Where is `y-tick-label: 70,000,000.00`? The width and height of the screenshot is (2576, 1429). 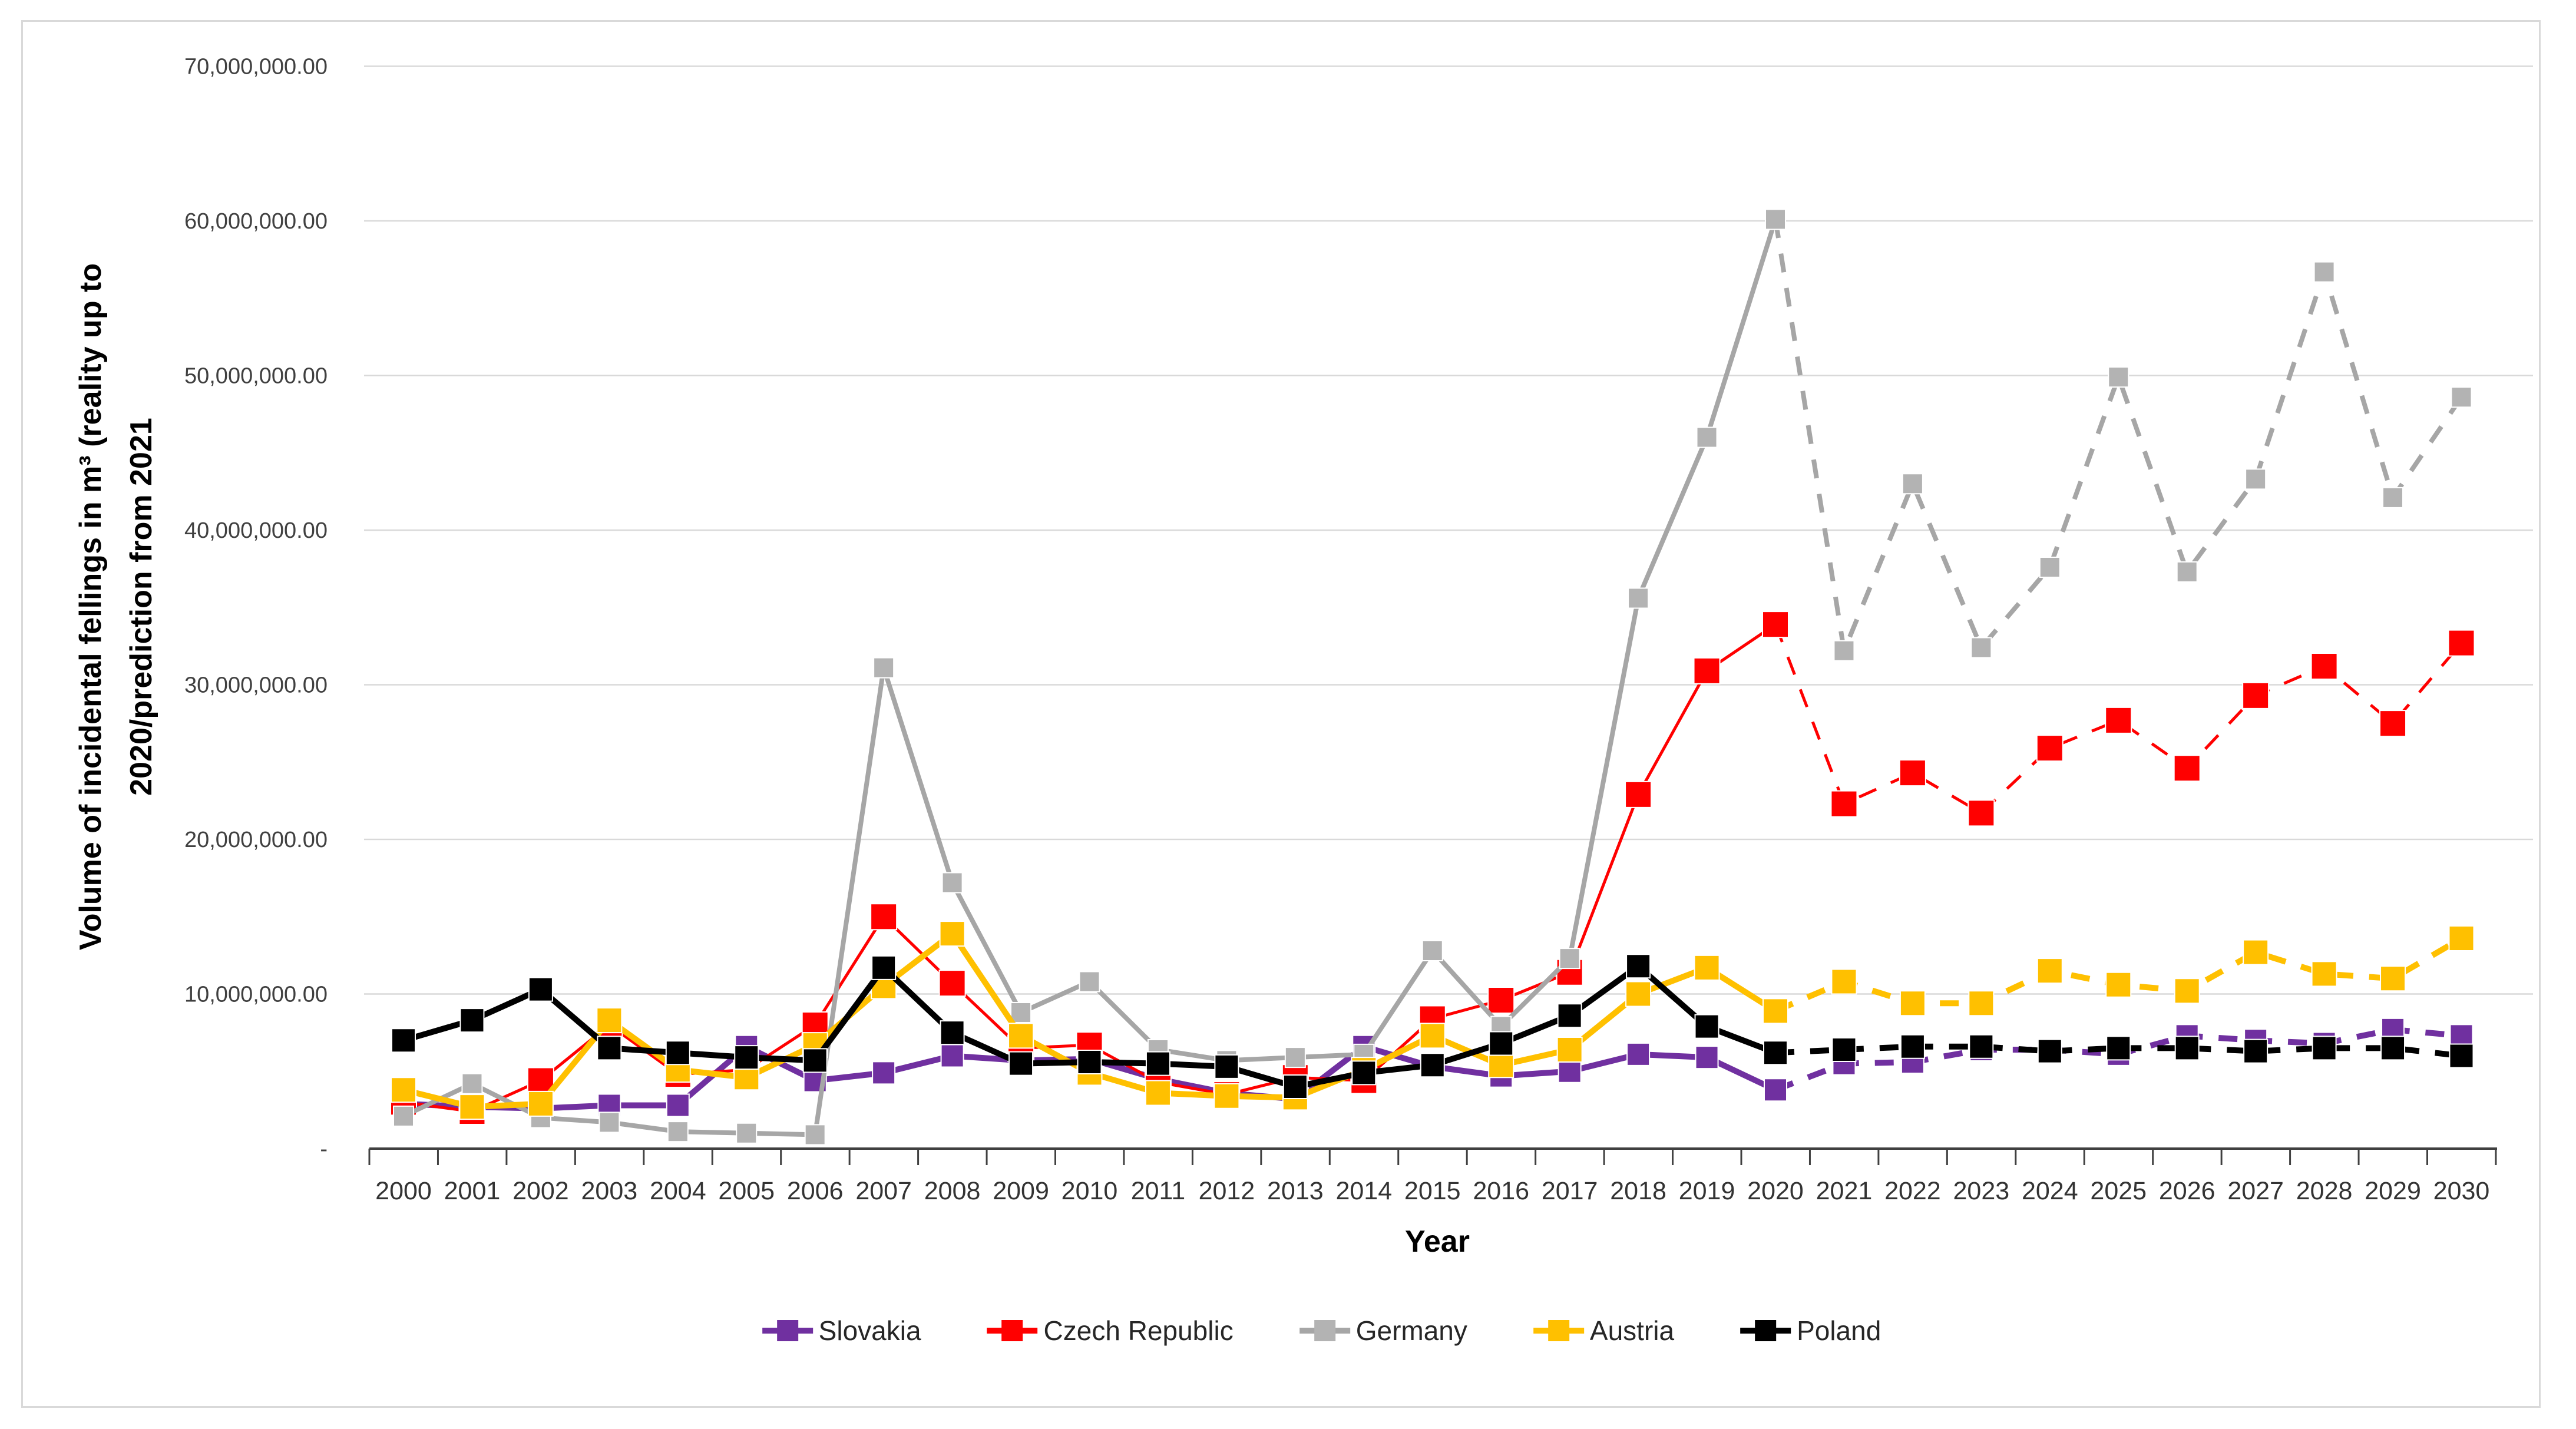
y-tick-label: 70,000,000.00 is located at coordinates (256, 67).